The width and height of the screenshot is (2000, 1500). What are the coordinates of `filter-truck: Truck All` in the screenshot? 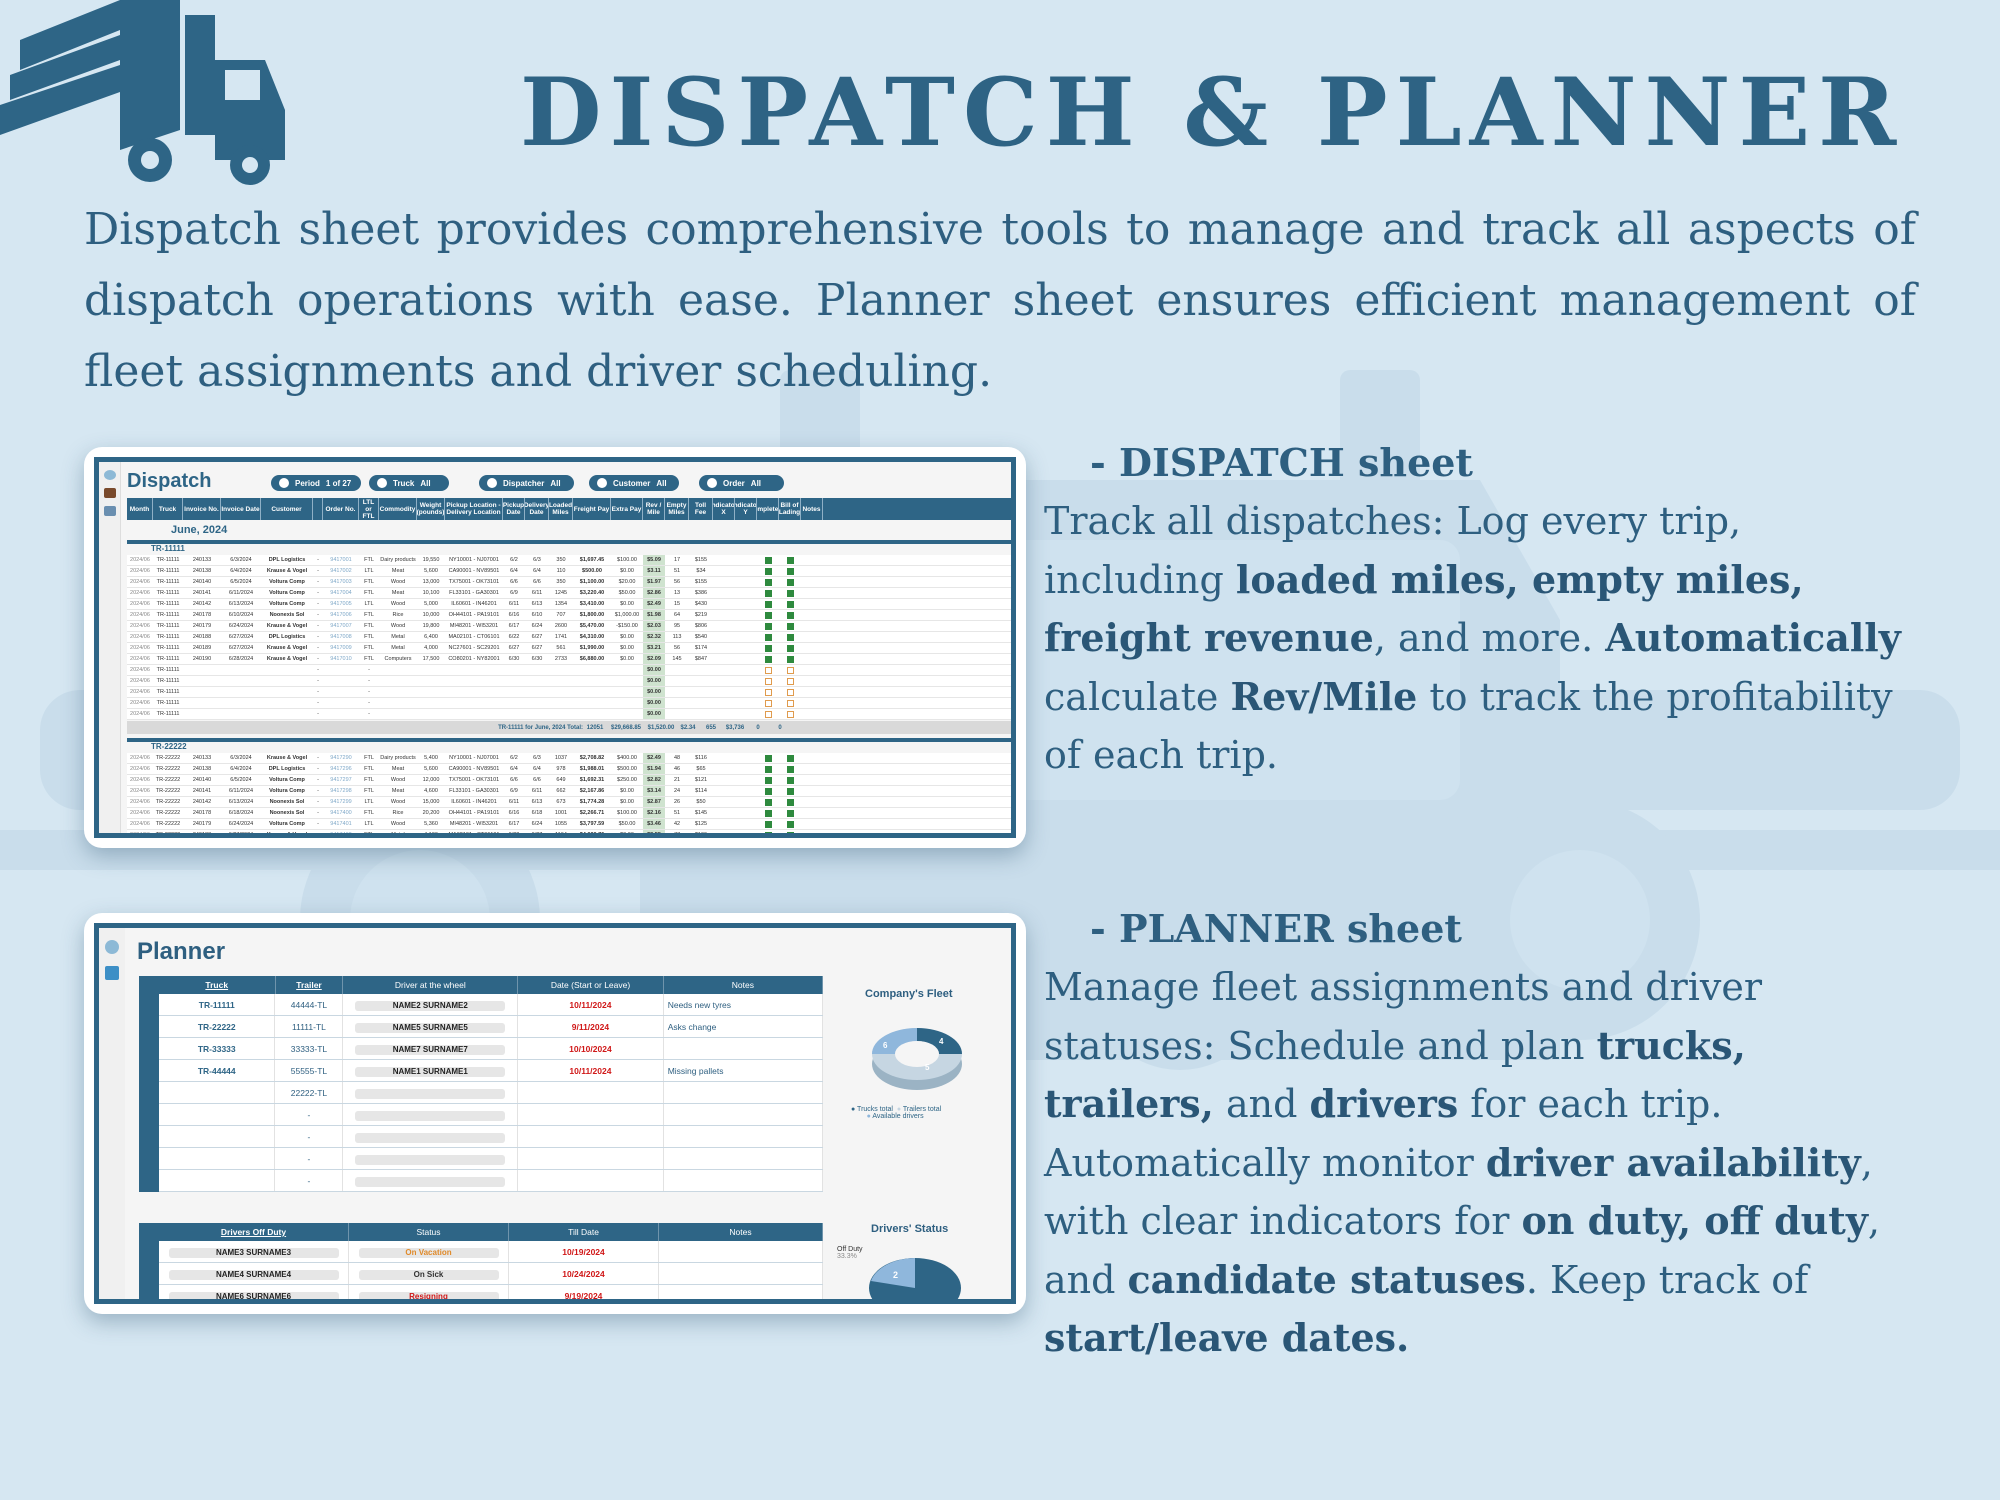 It's located at (409, 483).